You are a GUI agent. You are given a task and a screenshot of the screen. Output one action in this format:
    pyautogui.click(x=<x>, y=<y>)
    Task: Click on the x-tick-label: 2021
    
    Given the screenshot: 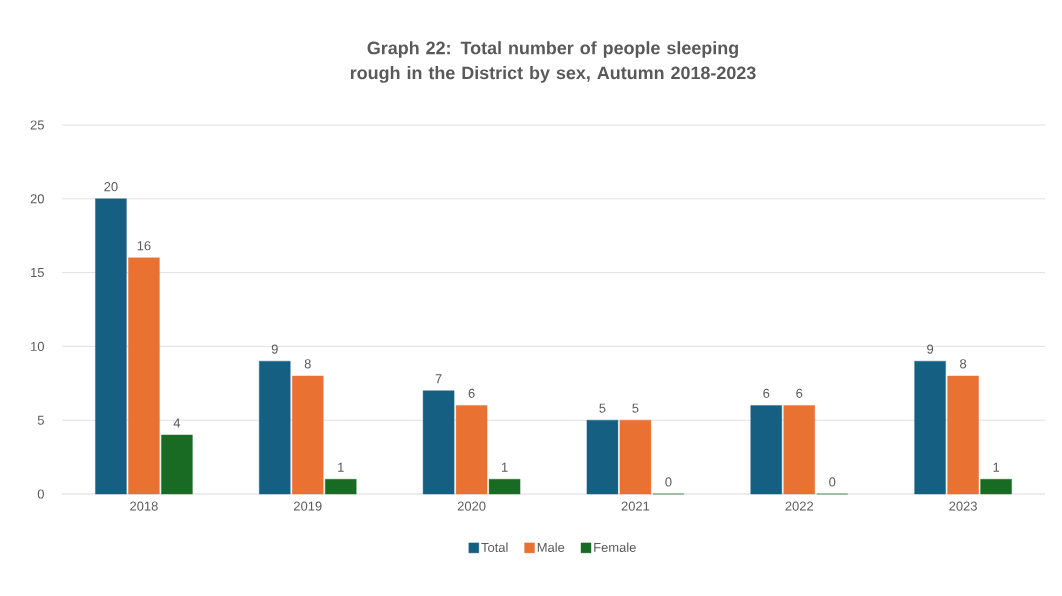 What is the action you would take?
    pyautogui.click(x=635, y=506)
    